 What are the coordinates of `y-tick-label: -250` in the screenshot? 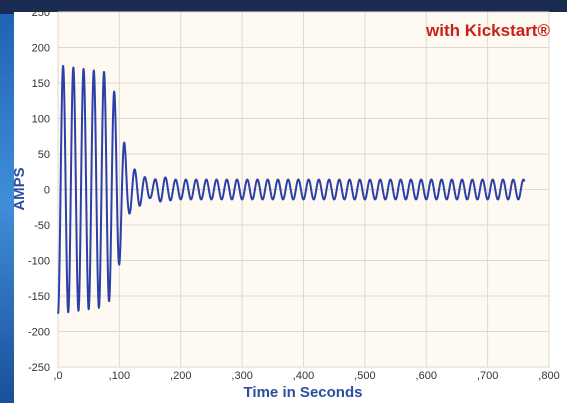 It's located at (39, 368).